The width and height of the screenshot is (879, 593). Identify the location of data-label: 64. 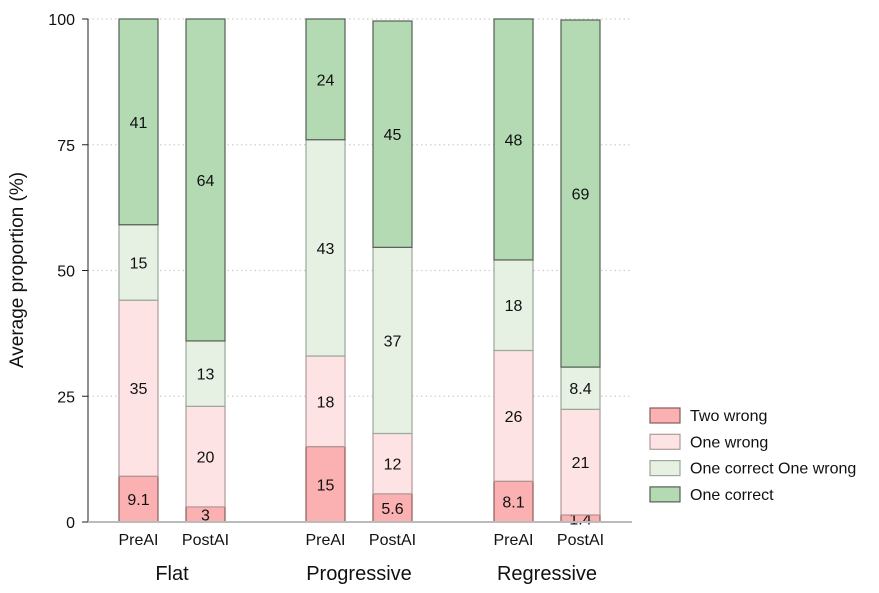
(206, 181).